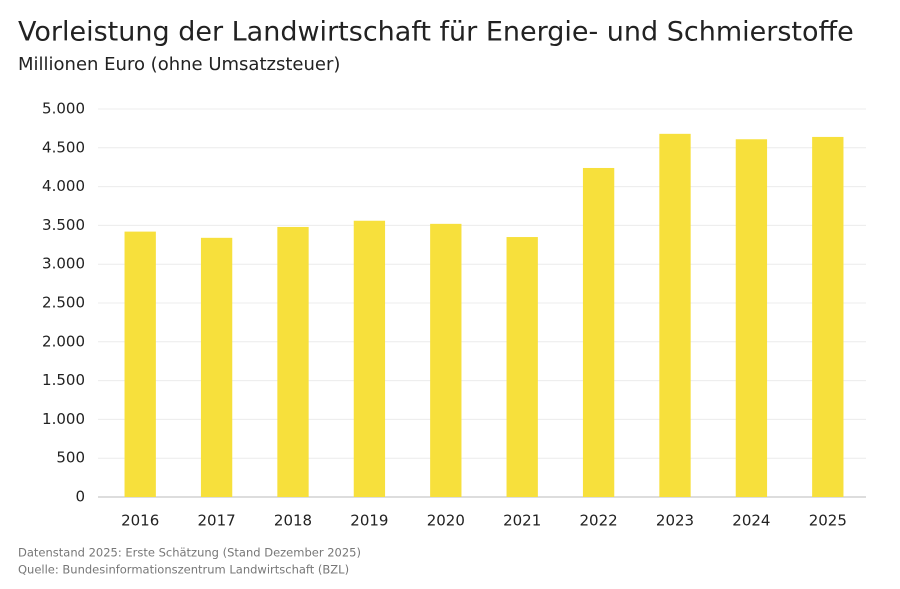 The image size is (900, 589). Describe the element at coordinates (293, 521) in the screenshot. I see `x-tick-label: 2018` at that location.